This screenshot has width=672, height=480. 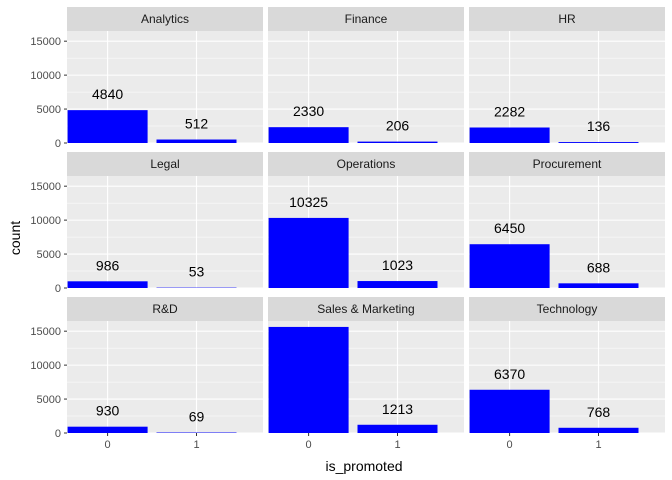 I want to click on facet-strip-legal, so click(x=165, y=164).